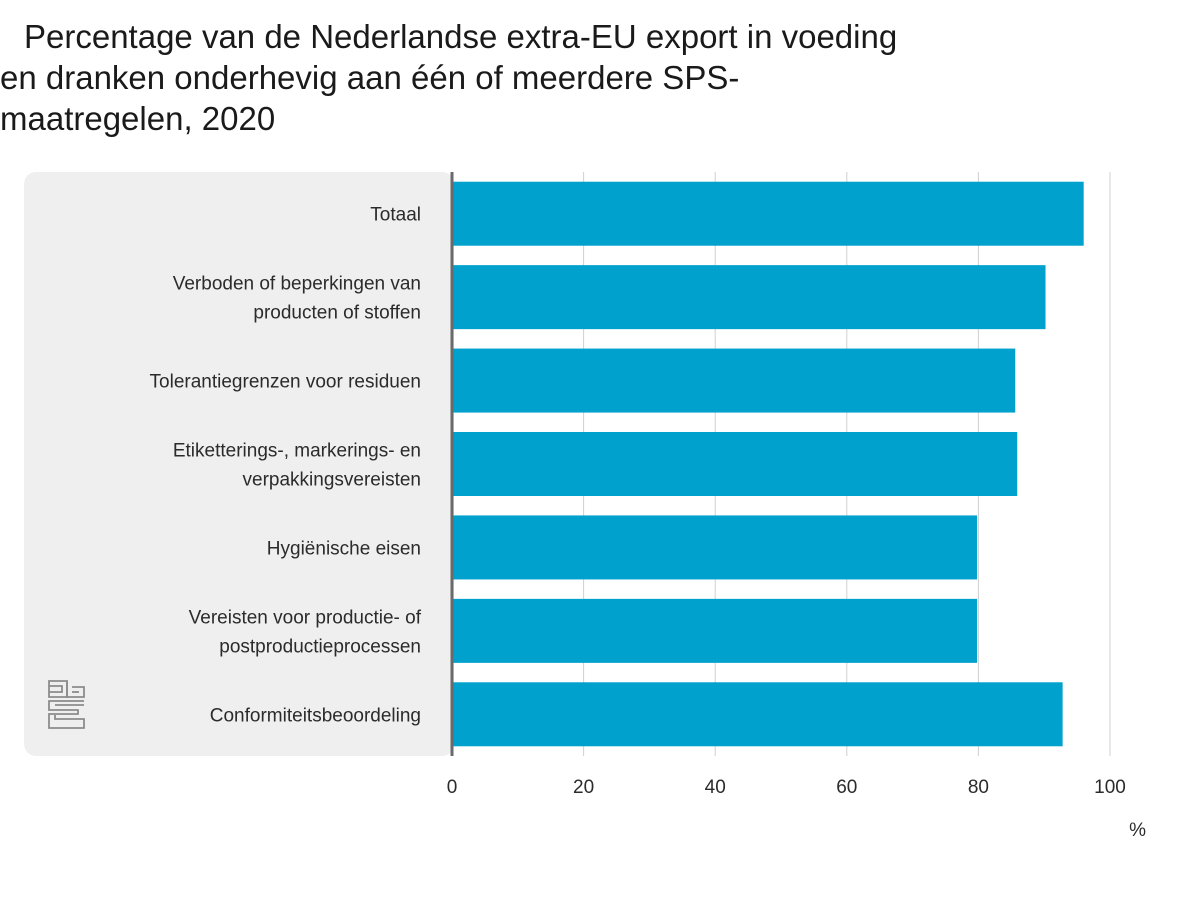  Describe the element at coordinates (452, 787) in the screenshot. I see `x-tick-label: 0` at that location.